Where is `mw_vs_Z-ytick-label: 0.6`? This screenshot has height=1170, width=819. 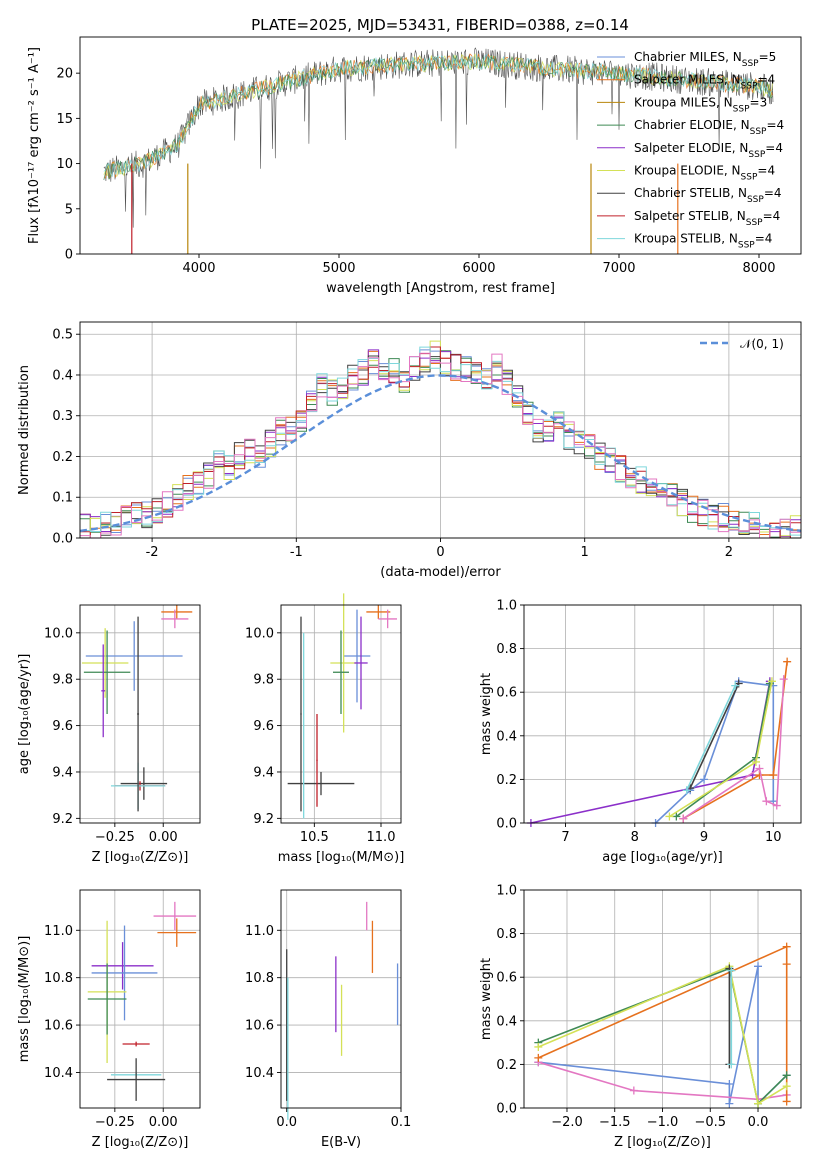
mw_vs_Z-ytick-label: 0.6 is located at coordinates (506, 978).